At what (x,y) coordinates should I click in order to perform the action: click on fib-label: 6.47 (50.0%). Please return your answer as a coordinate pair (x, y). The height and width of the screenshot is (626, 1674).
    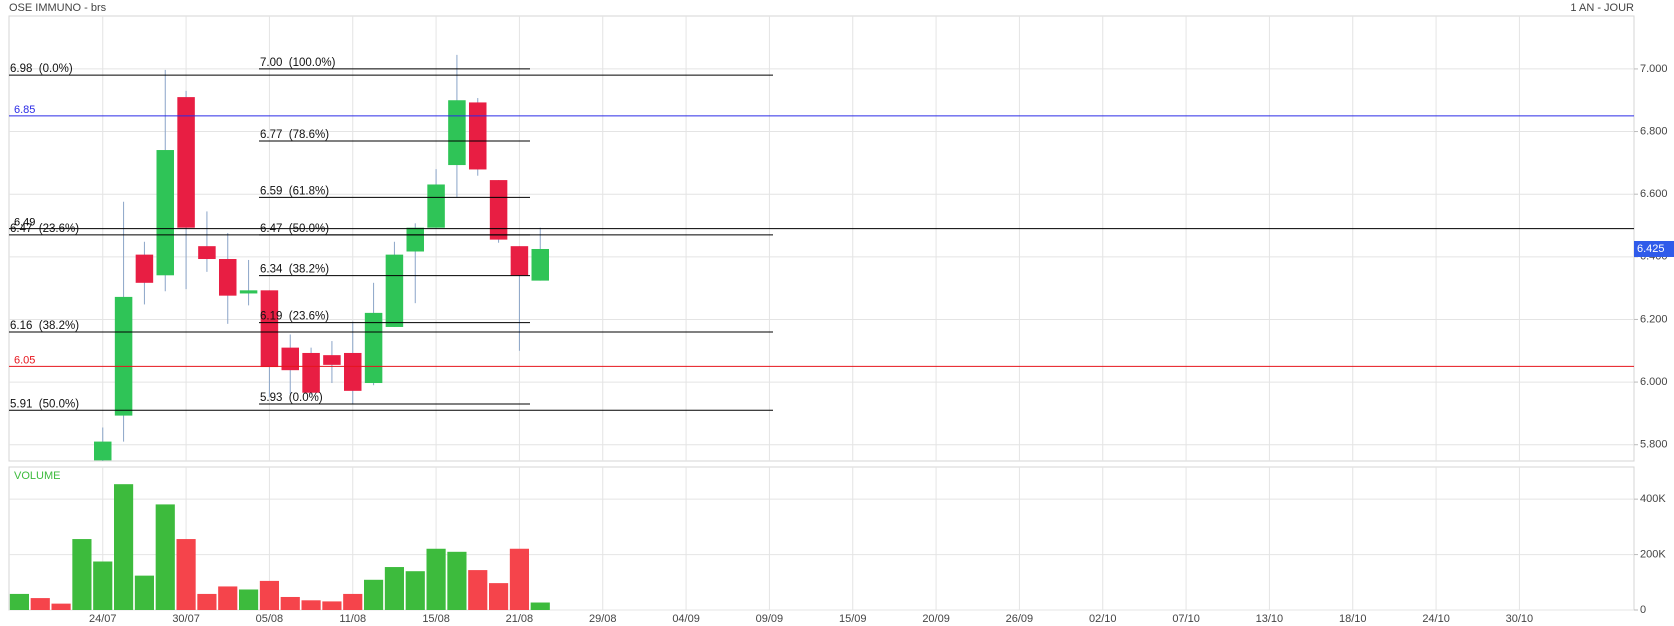
    Looking at the image, I should click on (294, 229).